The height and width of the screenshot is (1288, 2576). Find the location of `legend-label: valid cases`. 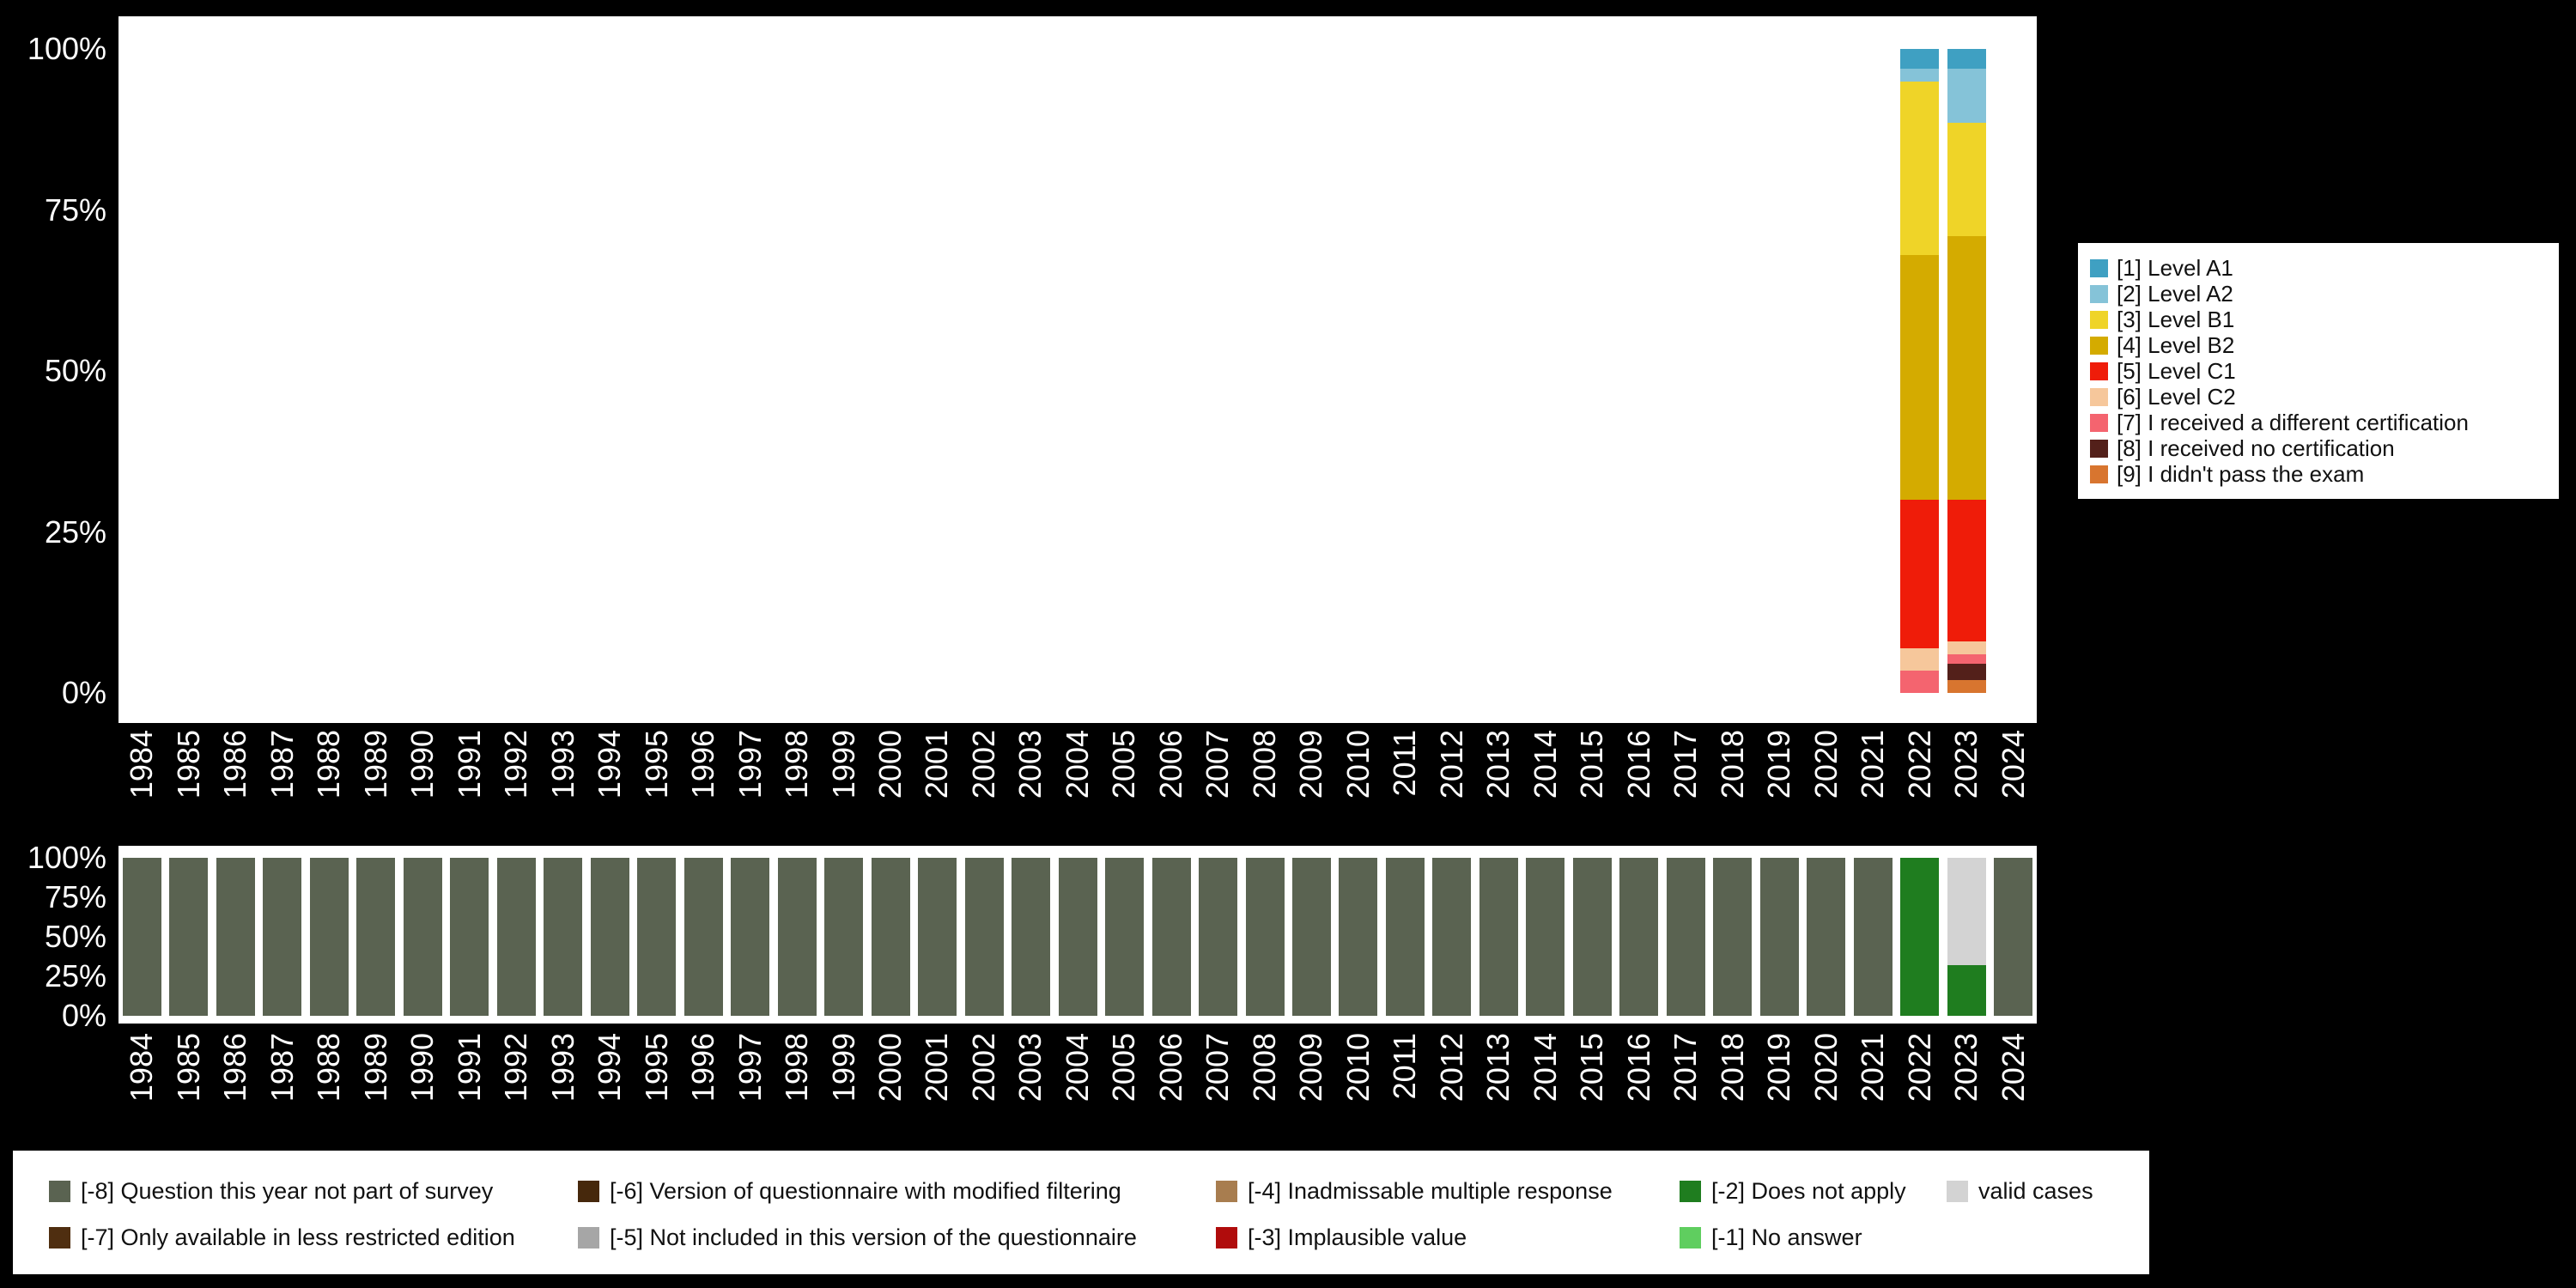

legend-label: valid cases is located at coordinates (2035, 1191).